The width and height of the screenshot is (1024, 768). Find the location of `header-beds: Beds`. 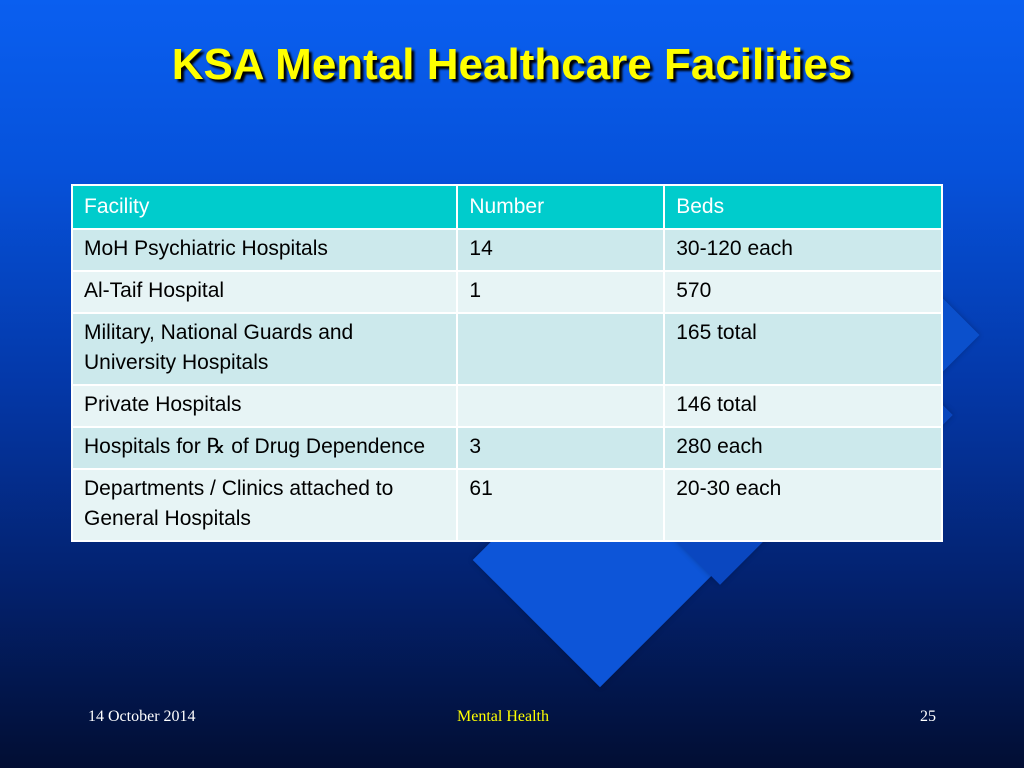

header-beds: Beds is located at coordinates (803, 207).